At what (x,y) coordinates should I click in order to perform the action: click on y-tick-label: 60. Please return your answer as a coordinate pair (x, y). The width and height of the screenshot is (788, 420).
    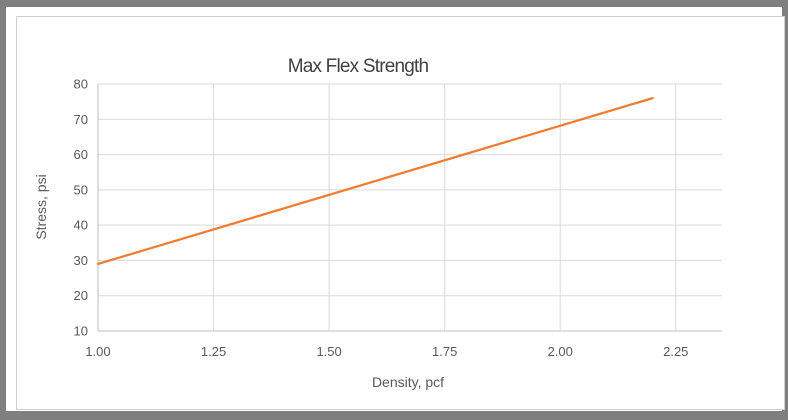
    Looking at the image, I should click on (81, 154).